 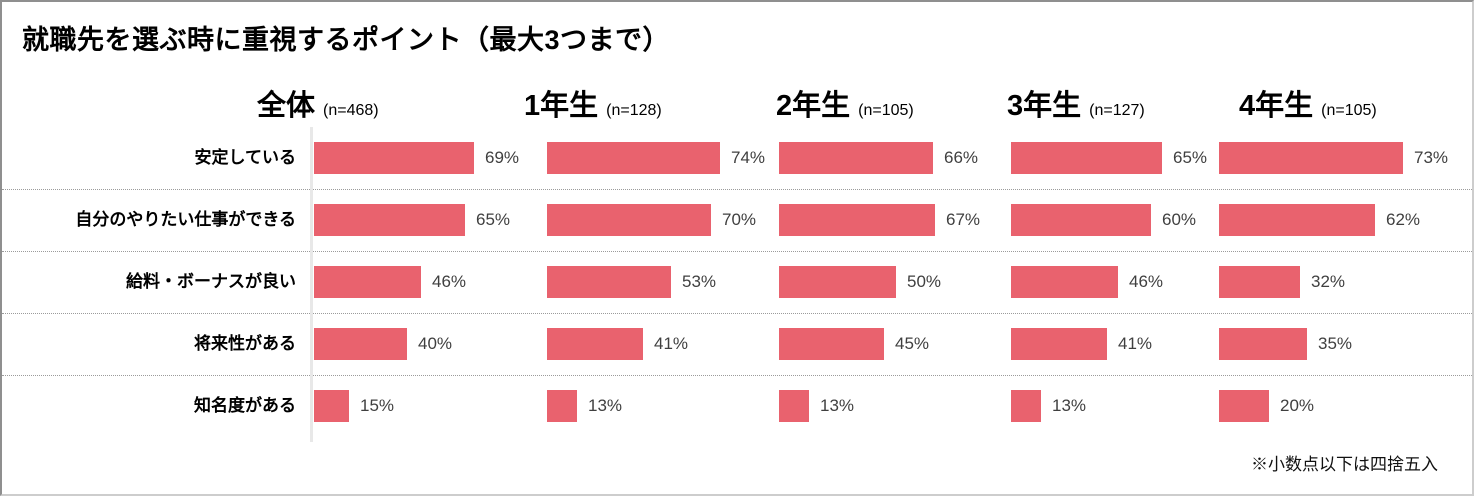 I want to click on chart-row: 知名度がある 15% 13% 13% 13% 20%, so click(x=737, y=406).